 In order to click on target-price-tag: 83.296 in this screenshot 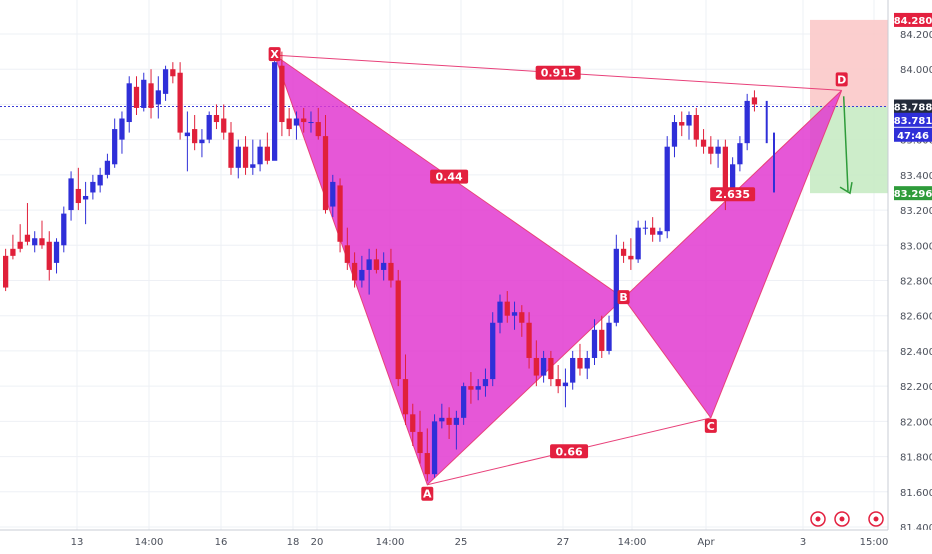, I will do `click(913, 193)`.